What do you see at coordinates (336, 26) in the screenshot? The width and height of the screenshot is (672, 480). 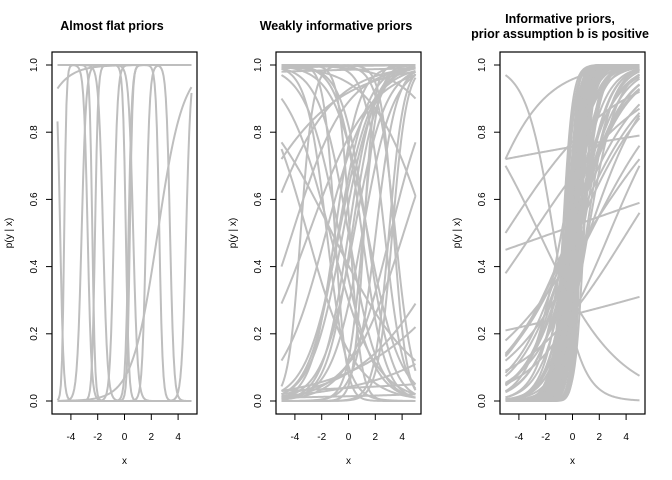 I see `panel-title: Weakly informative priors` at bounding box center [336, 26].